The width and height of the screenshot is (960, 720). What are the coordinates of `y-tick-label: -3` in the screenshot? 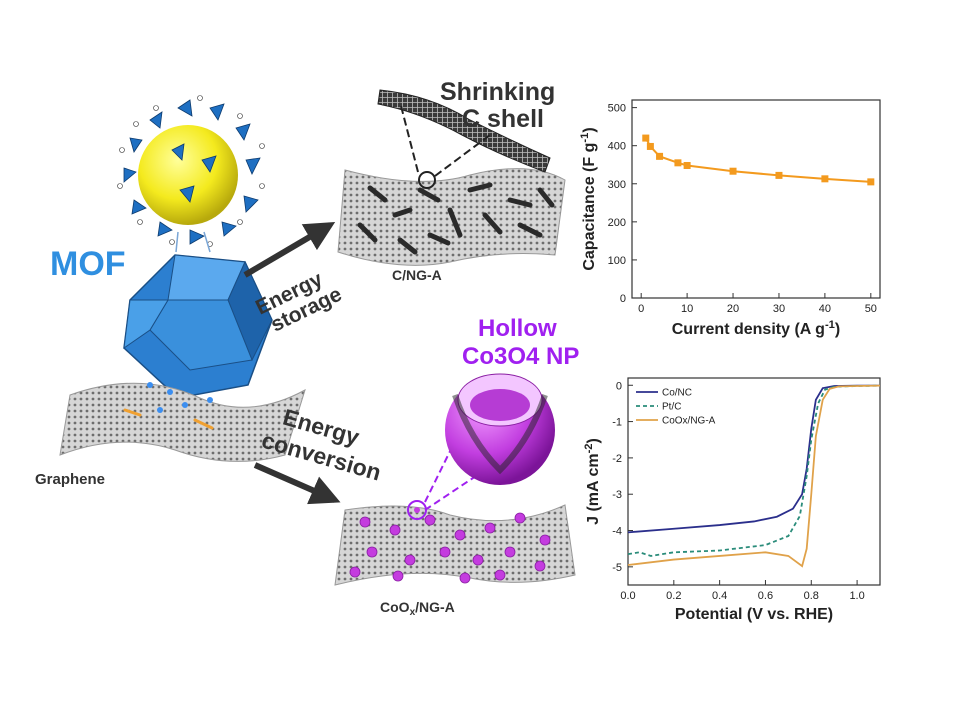 It's located at (617, 495).